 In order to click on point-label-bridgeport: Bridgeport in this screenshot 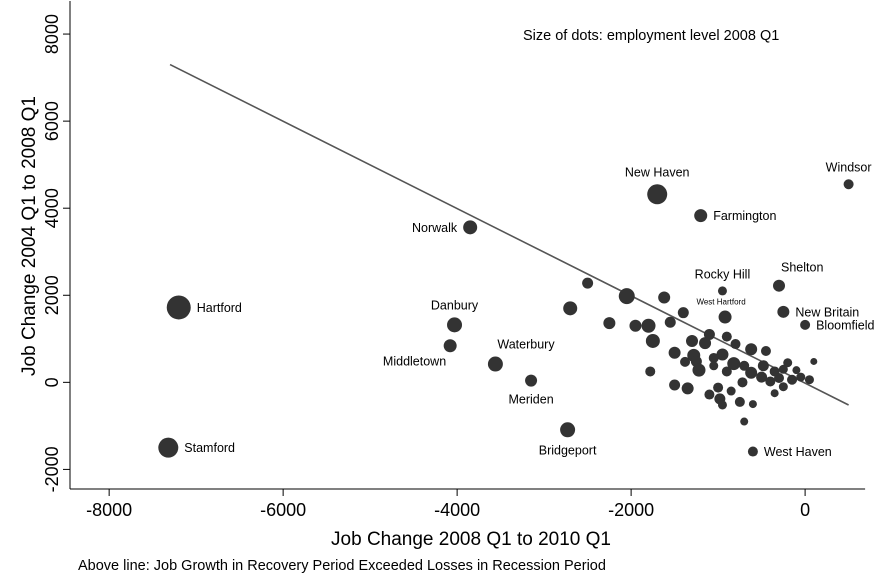, I will do `click(568, 450)`.